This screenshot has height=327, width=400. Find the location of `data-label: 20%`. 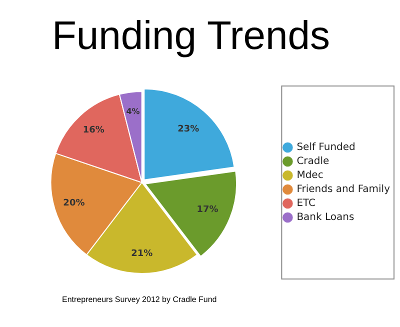

data-label: 20% is located at coordinates (74, 203).